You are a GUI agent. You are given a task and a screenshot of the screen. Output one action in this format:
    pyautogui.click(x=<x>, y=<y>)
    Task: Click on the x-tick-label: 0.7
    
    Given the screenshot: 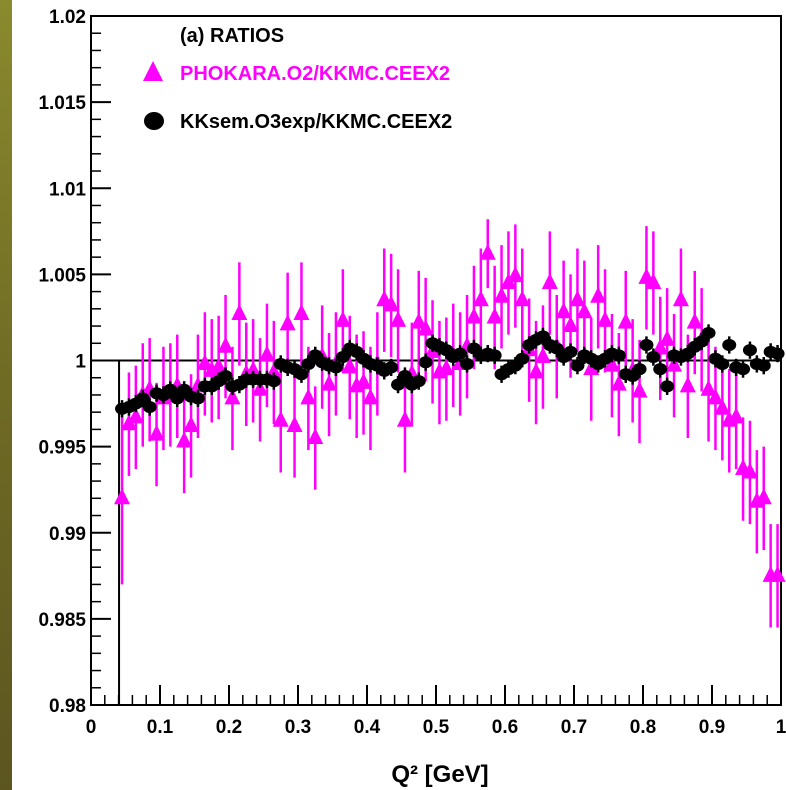 What is the action you would take?
    pyautogui.click(x=574, y=727)
    